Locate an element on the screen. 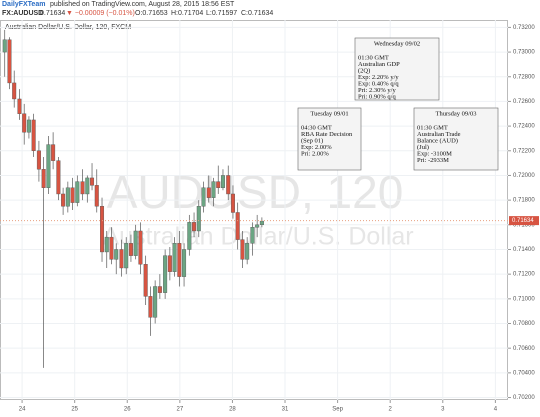  callout-line: Pri: 0.90% q/q is located at coordinates (377, 96).